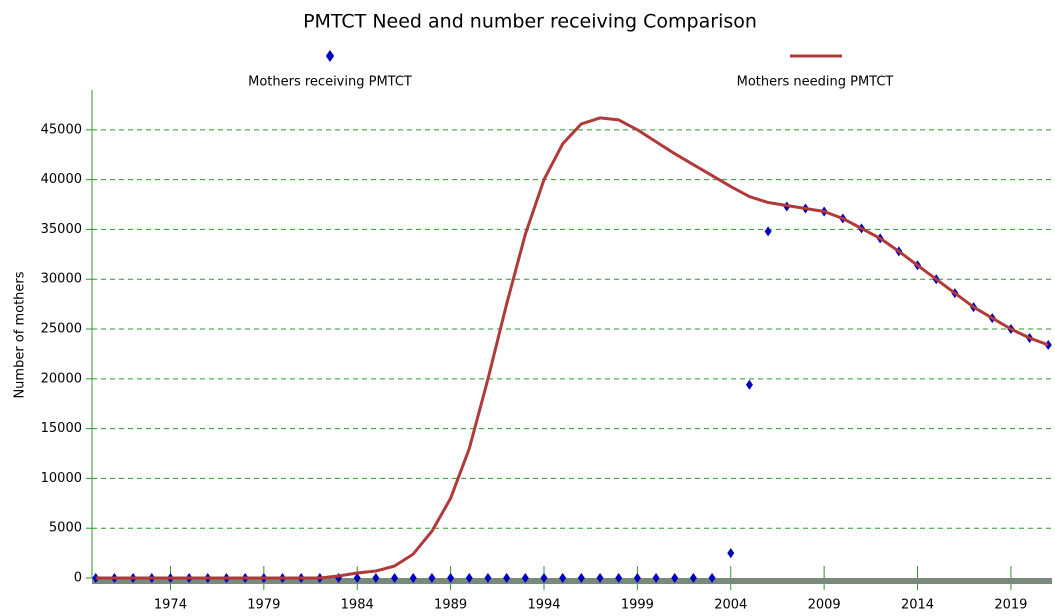  What do you see at coordinates (637, 605) in the screenshot?
I see `x-tick-label: 1999` at bounding box center [637, 605].